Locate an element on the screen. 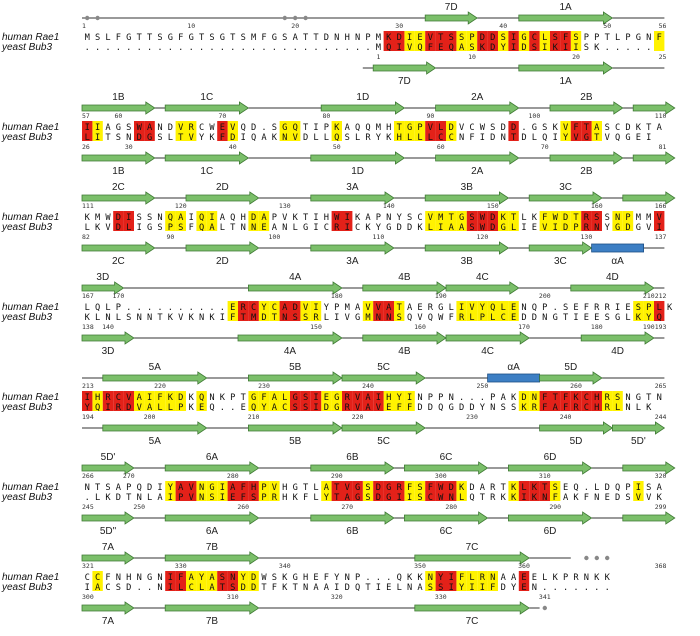 This screenshot has width=700, height=636. human-tick-number: 300 is located at coordinates (441, 476).